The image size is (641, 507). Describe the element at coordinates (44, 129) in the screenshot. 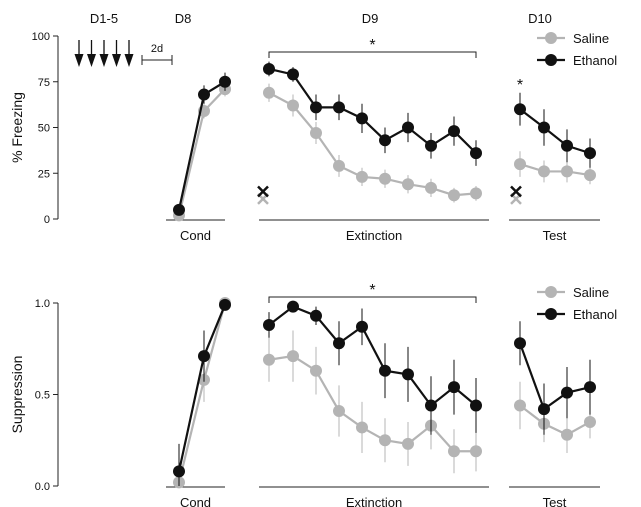

I see `y-tick-label: 50` at that location.